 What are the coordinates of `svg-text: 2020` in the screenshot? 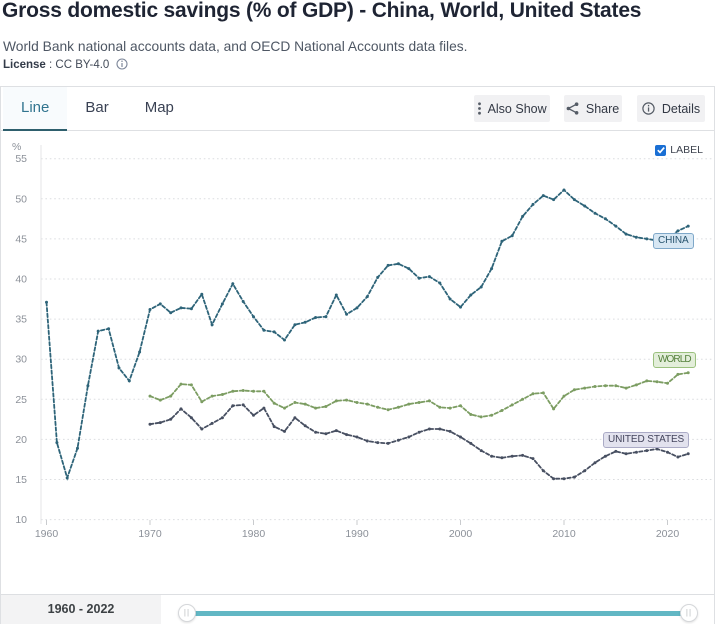 It's located at (668, 534).